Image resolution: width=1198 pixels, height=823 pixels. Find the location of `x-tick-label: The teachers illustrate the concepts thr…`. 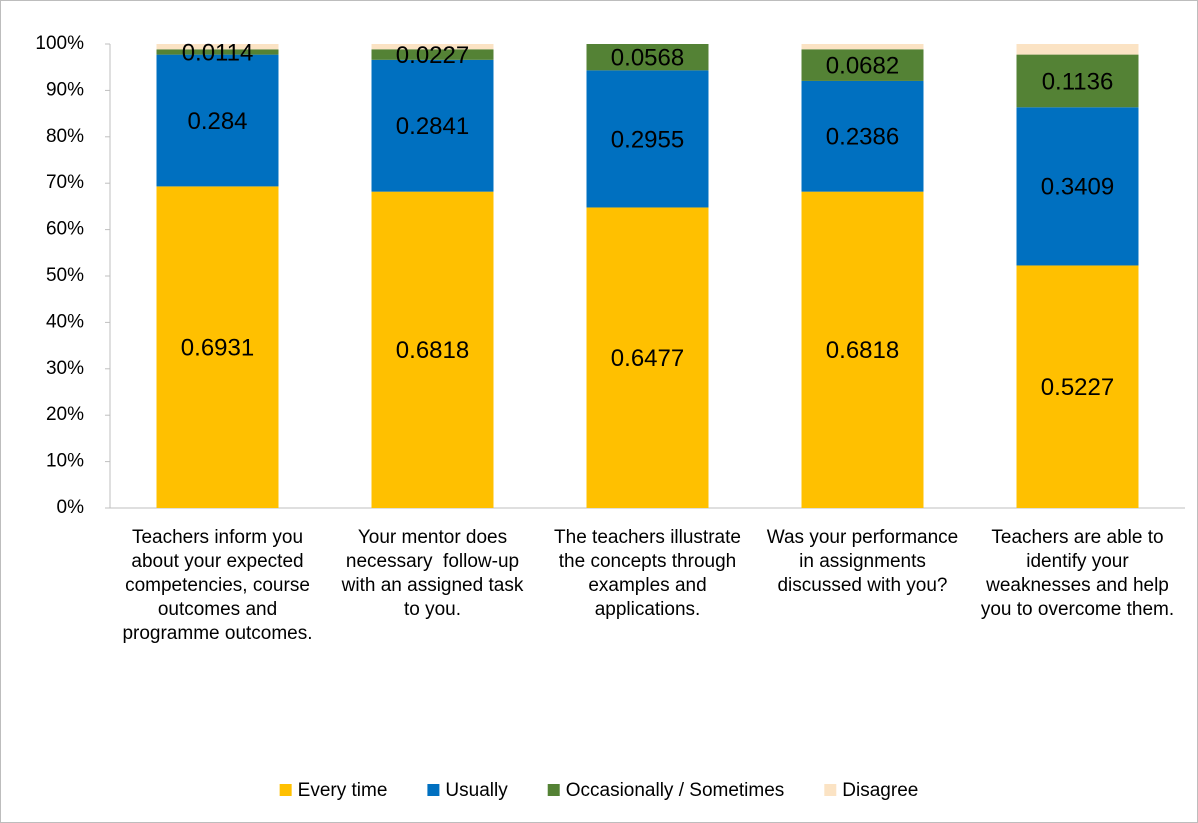

x-tick-label: The teachers illustrate the concepts thr… is located at coordinates (650, 573).